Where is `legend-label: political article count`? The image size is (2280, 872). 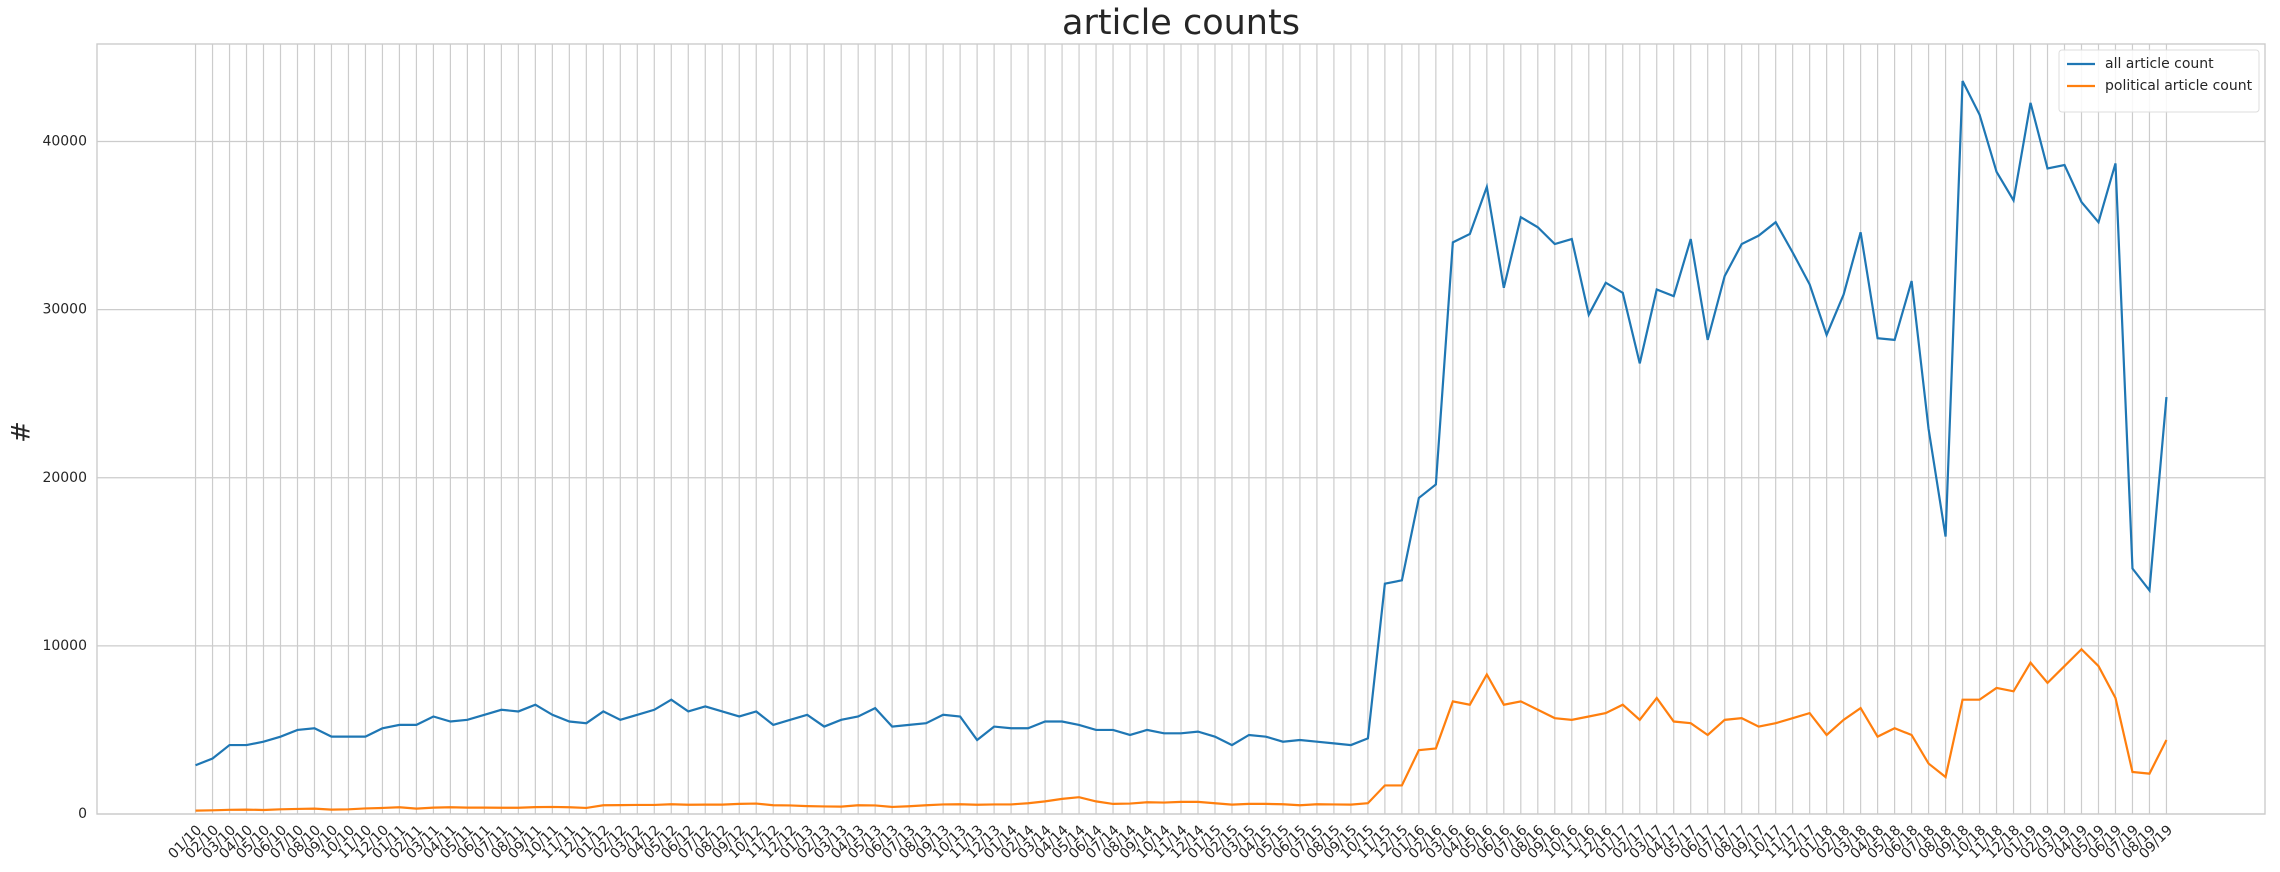 legend-label: political article count is located at coordinates (2179, 86).